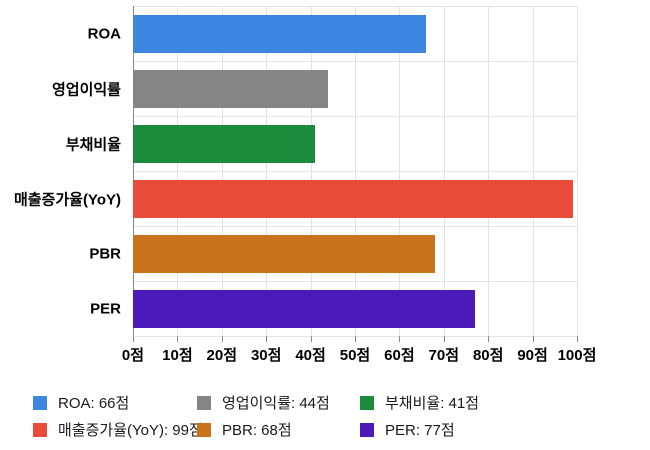  Describe the element at coordinates (104, 33) in the screenshot. I see `category-label: ROA` at that location.